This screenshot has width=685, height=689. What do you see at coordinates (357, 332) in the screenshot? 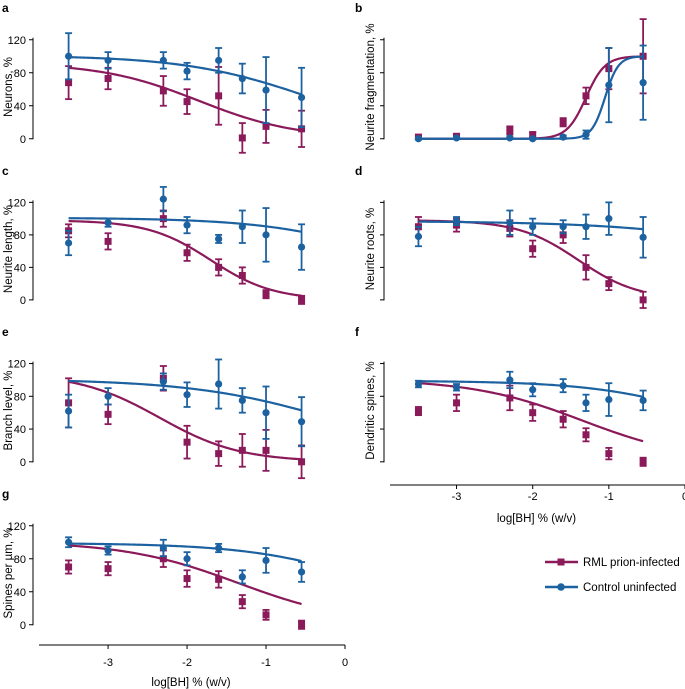
I see `panel-letter-f: f` at bounding box center [357, 332].